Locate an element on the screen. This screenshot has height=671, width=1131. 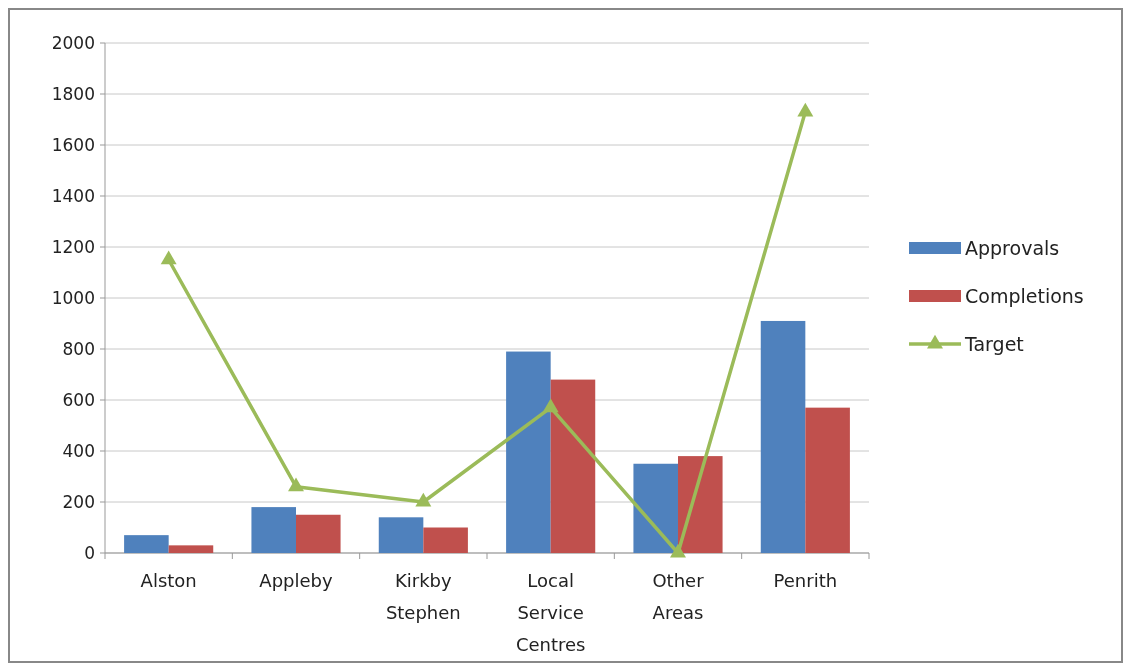
x-tick-label: Other Areas is located at coordinates (678, 596).